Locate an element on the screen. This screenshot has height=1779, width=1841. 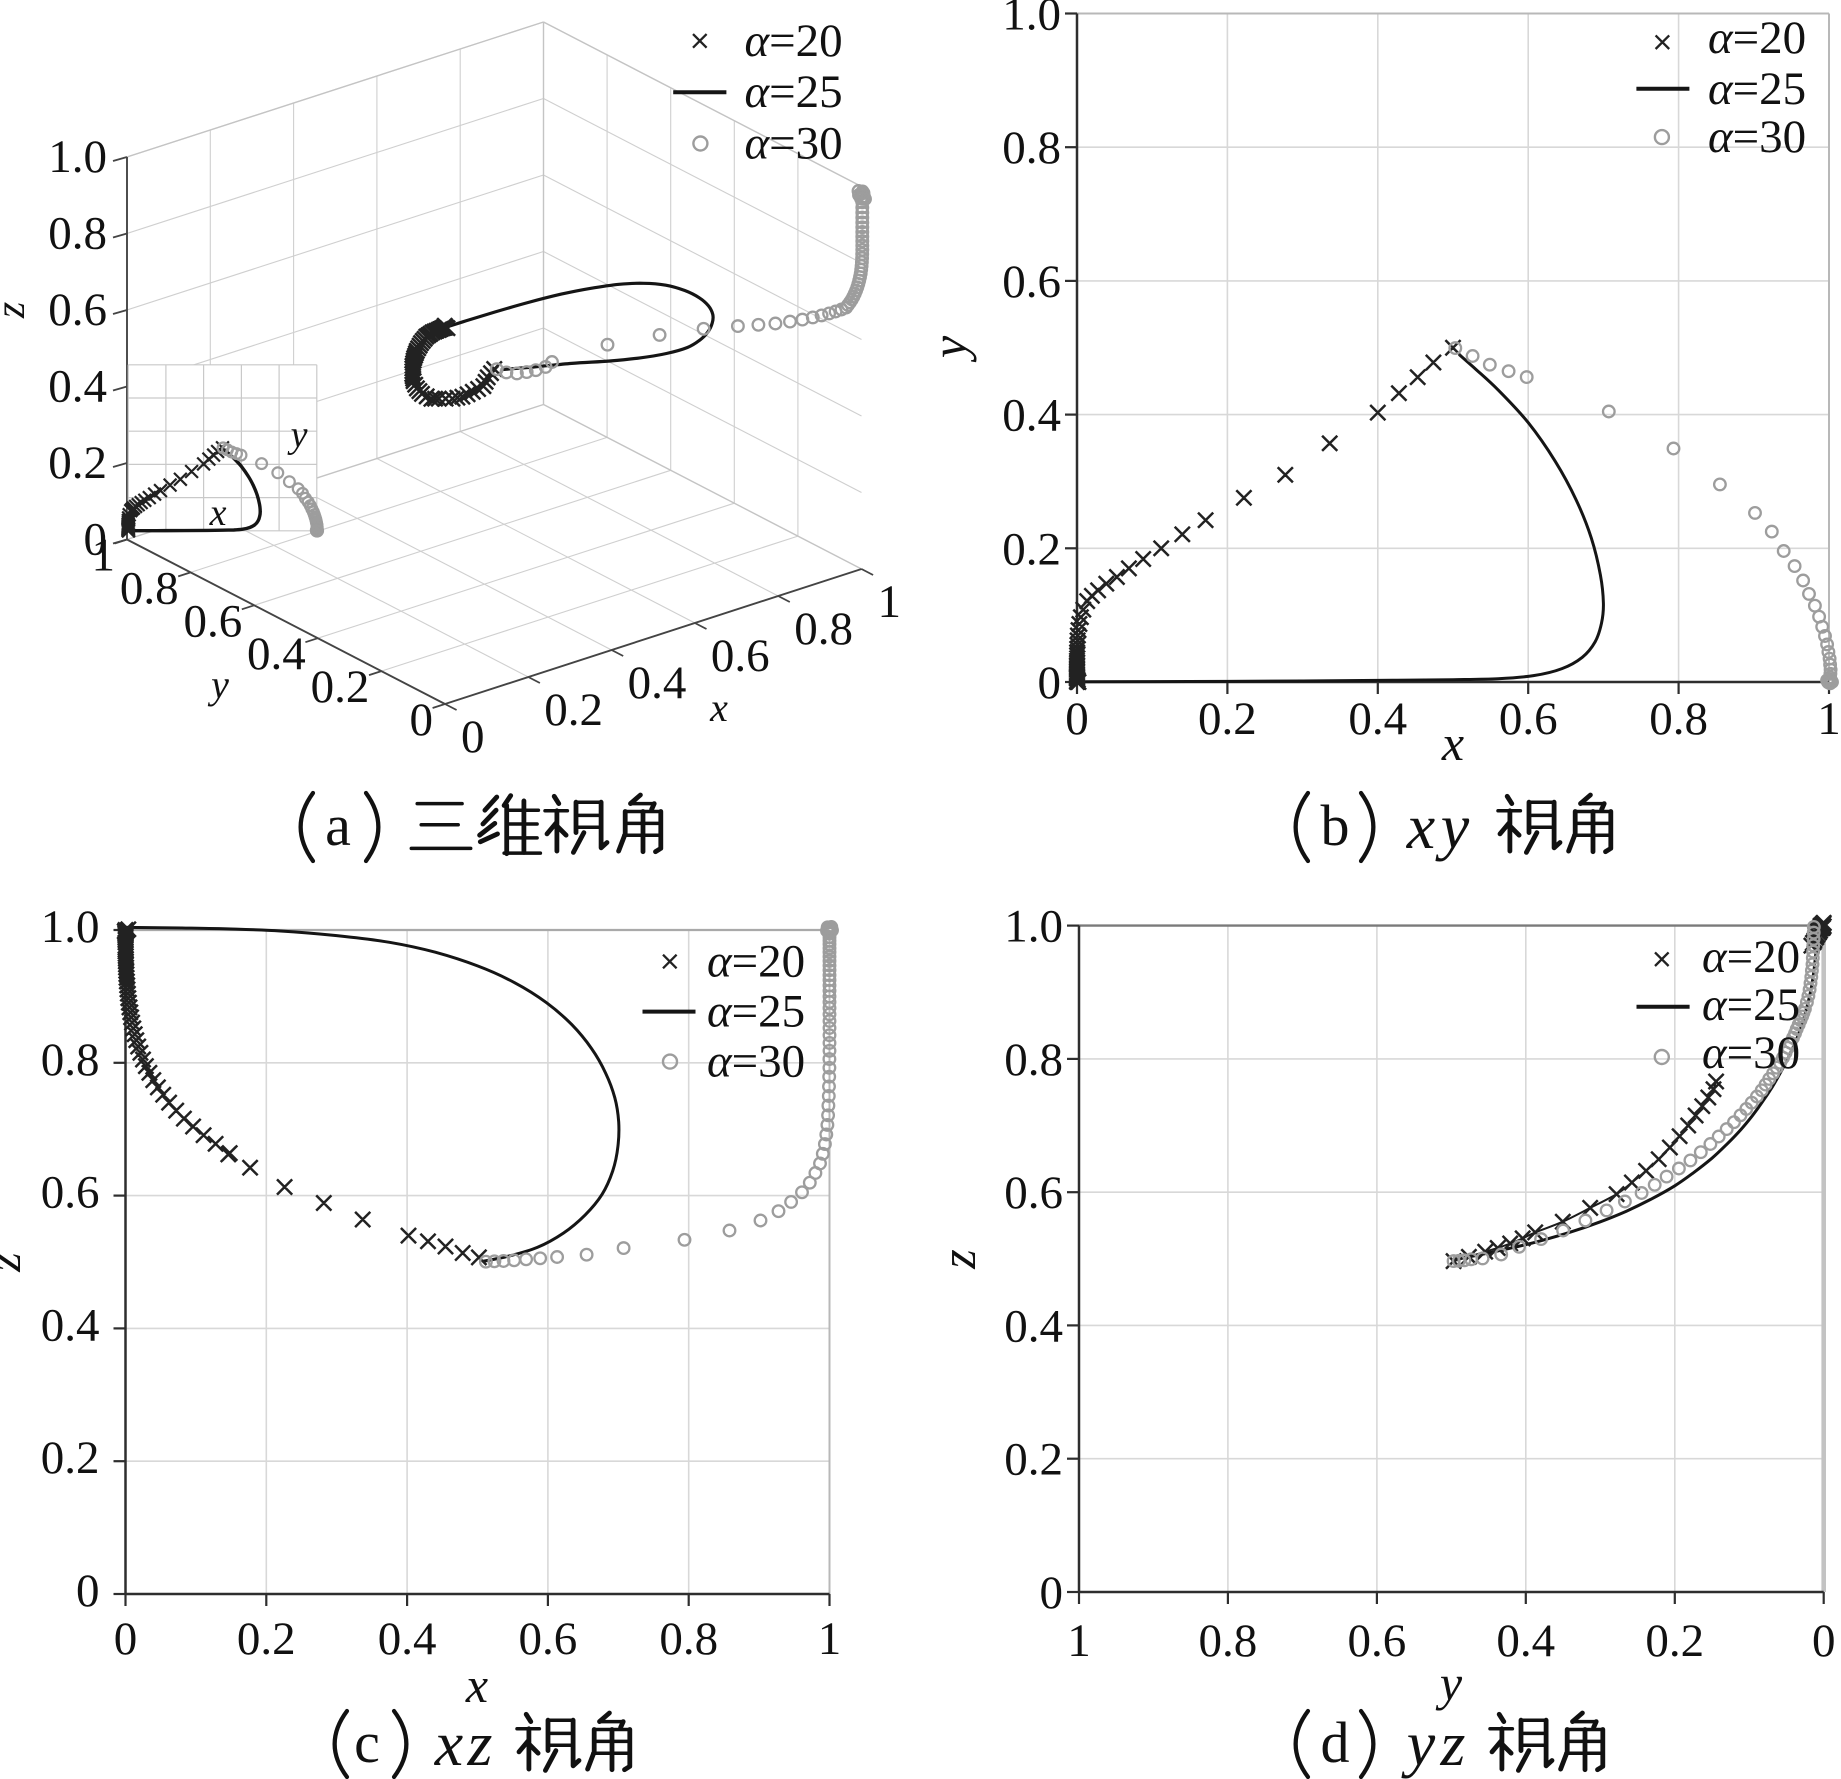
svg-text: b is located at coordinates (1335, 825).